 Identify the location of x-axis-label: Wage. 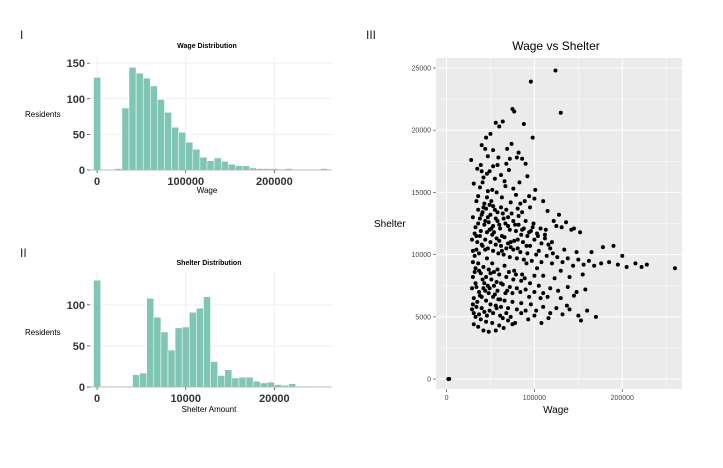
(556, 410).